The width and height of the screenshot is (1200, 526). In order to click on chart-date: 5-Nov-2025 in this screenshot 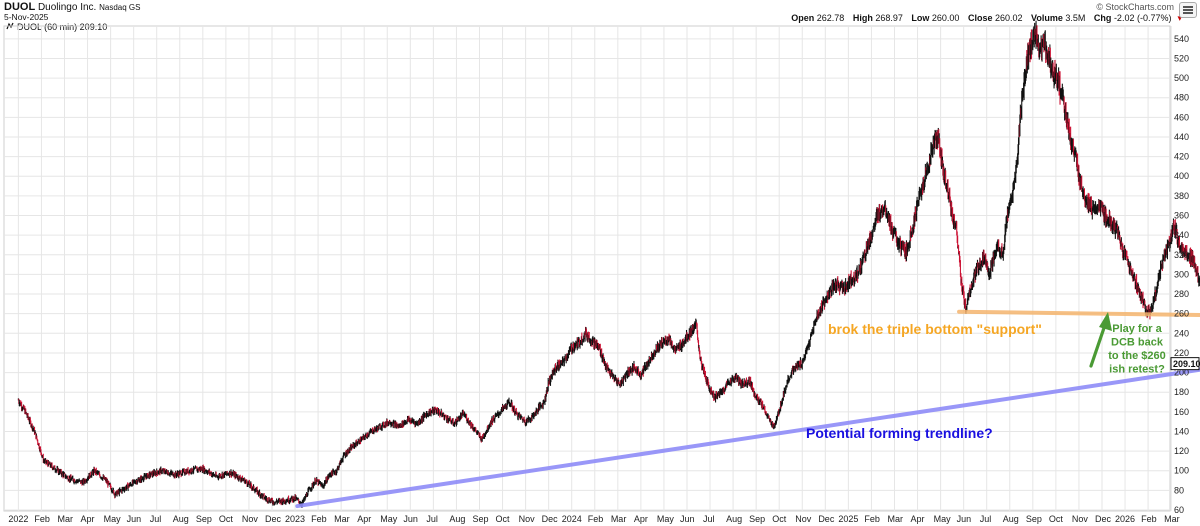, I will do `click(26, 17)`.